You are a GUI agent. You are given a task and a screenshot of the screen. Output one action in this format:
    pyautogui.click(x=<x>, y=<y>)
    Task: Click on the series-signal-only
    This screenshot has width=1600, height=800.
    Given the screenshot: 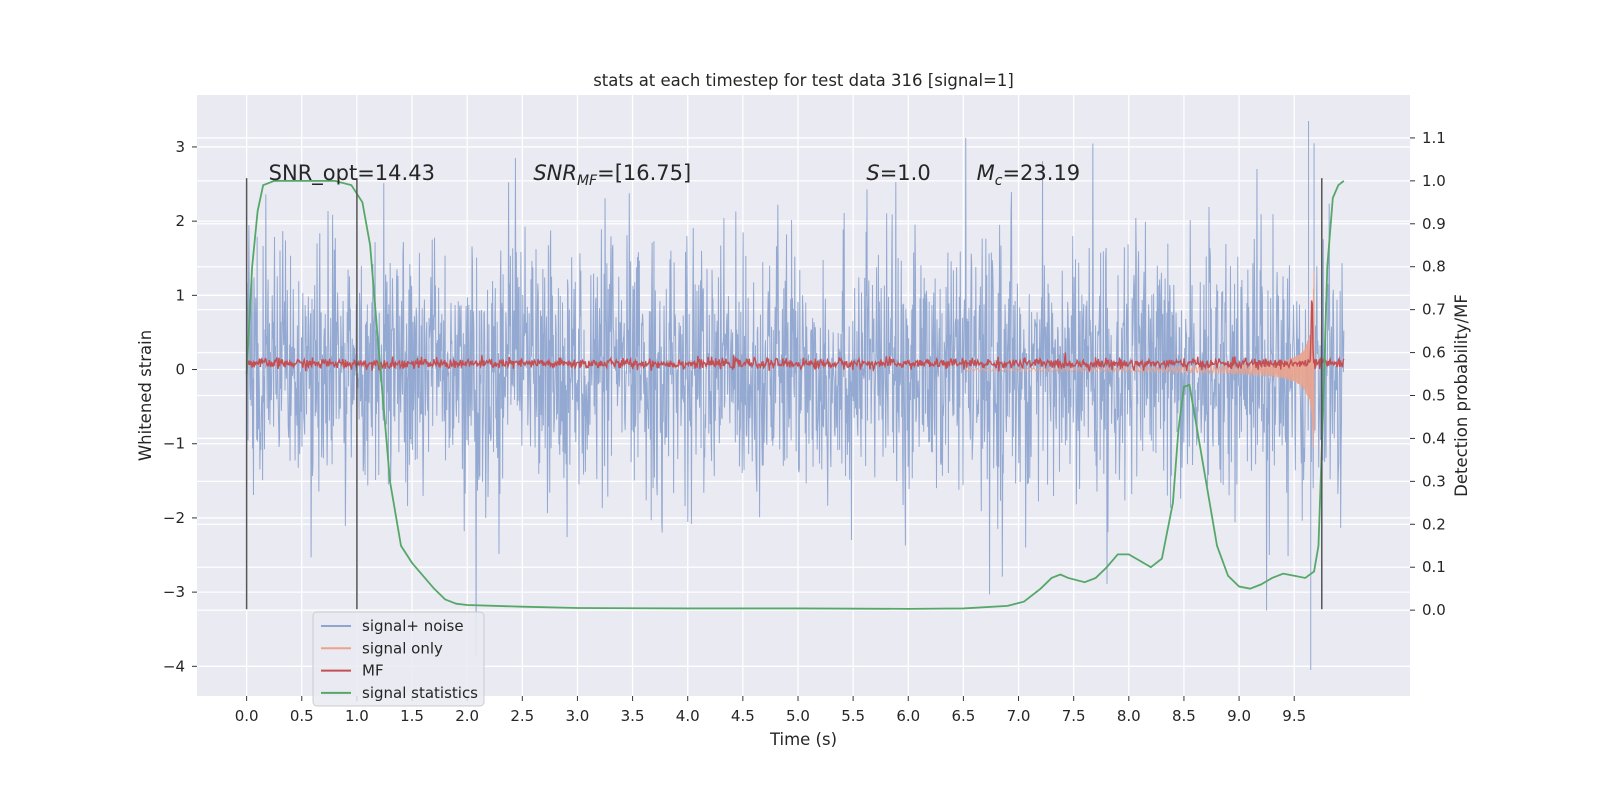 What is the action you would take?
    pyautogui.click(x=1139, y=359)
    